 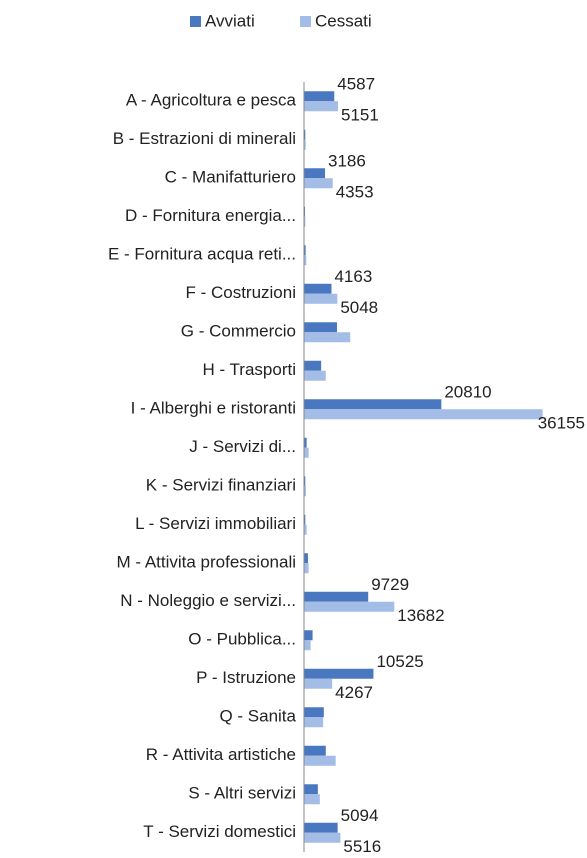 What do you see at coordinates (213, 408) in the screenshot?
I see `y-tick-label: I - Alberghi e ristoranti` at bounding box center [213, 408].